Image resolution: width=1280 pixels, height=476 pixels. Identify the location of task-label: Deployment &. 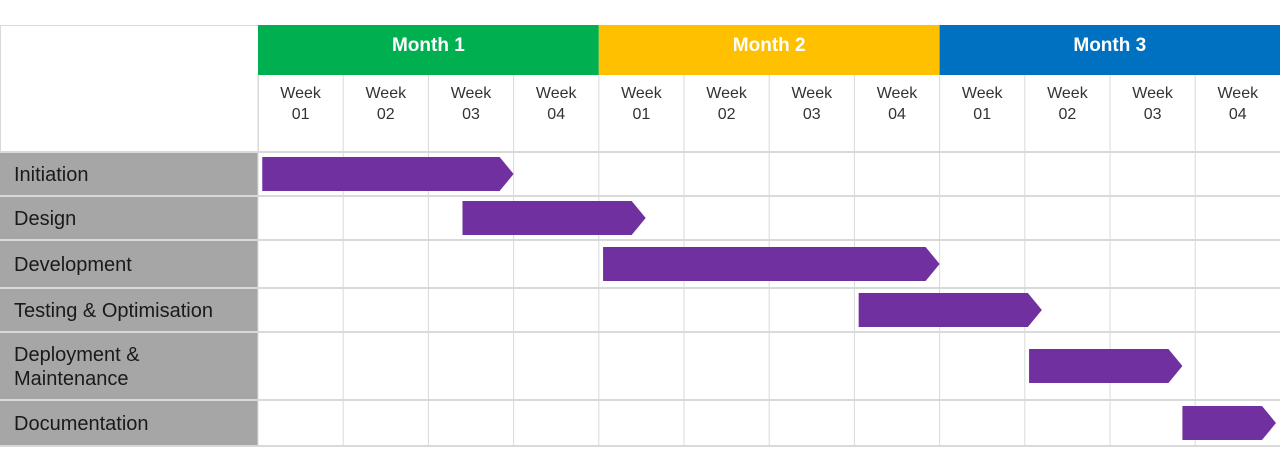
(77, 355).